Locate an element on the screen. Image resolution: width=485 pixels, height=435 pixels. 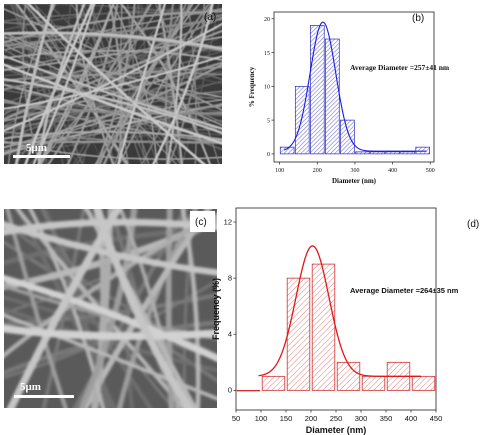
scale-bar-line-c is located at coordinates (44, 396).